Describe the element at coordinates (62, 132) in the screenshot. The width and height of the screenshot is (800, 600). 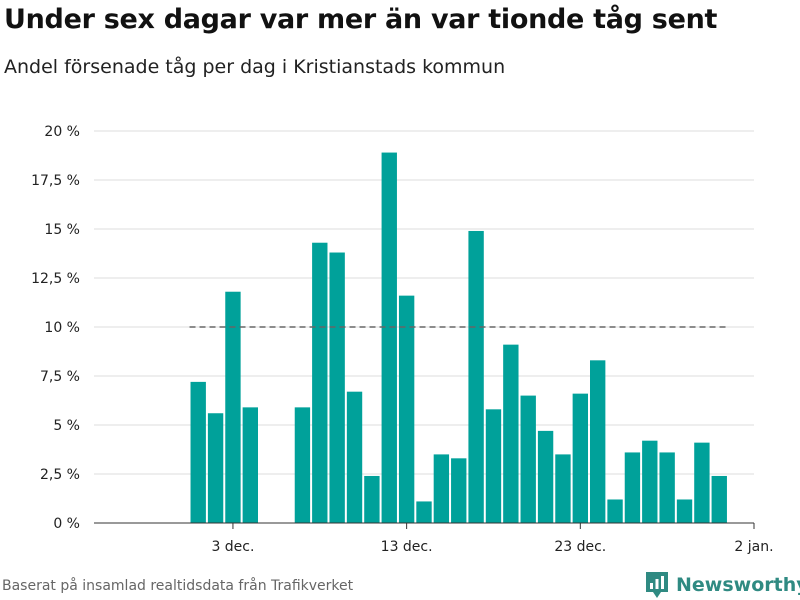
I see `y-tick-label: 20 %` at that location.